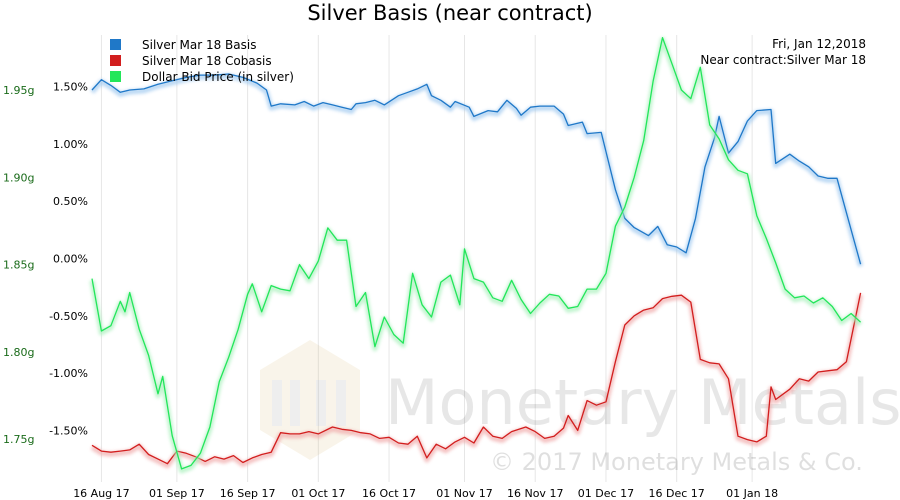 This screenshot has height=500, width=900. Describe the element at coordinates (18, 90) in the screenshot. I see `left-tick-label: 1.95g` at that location.